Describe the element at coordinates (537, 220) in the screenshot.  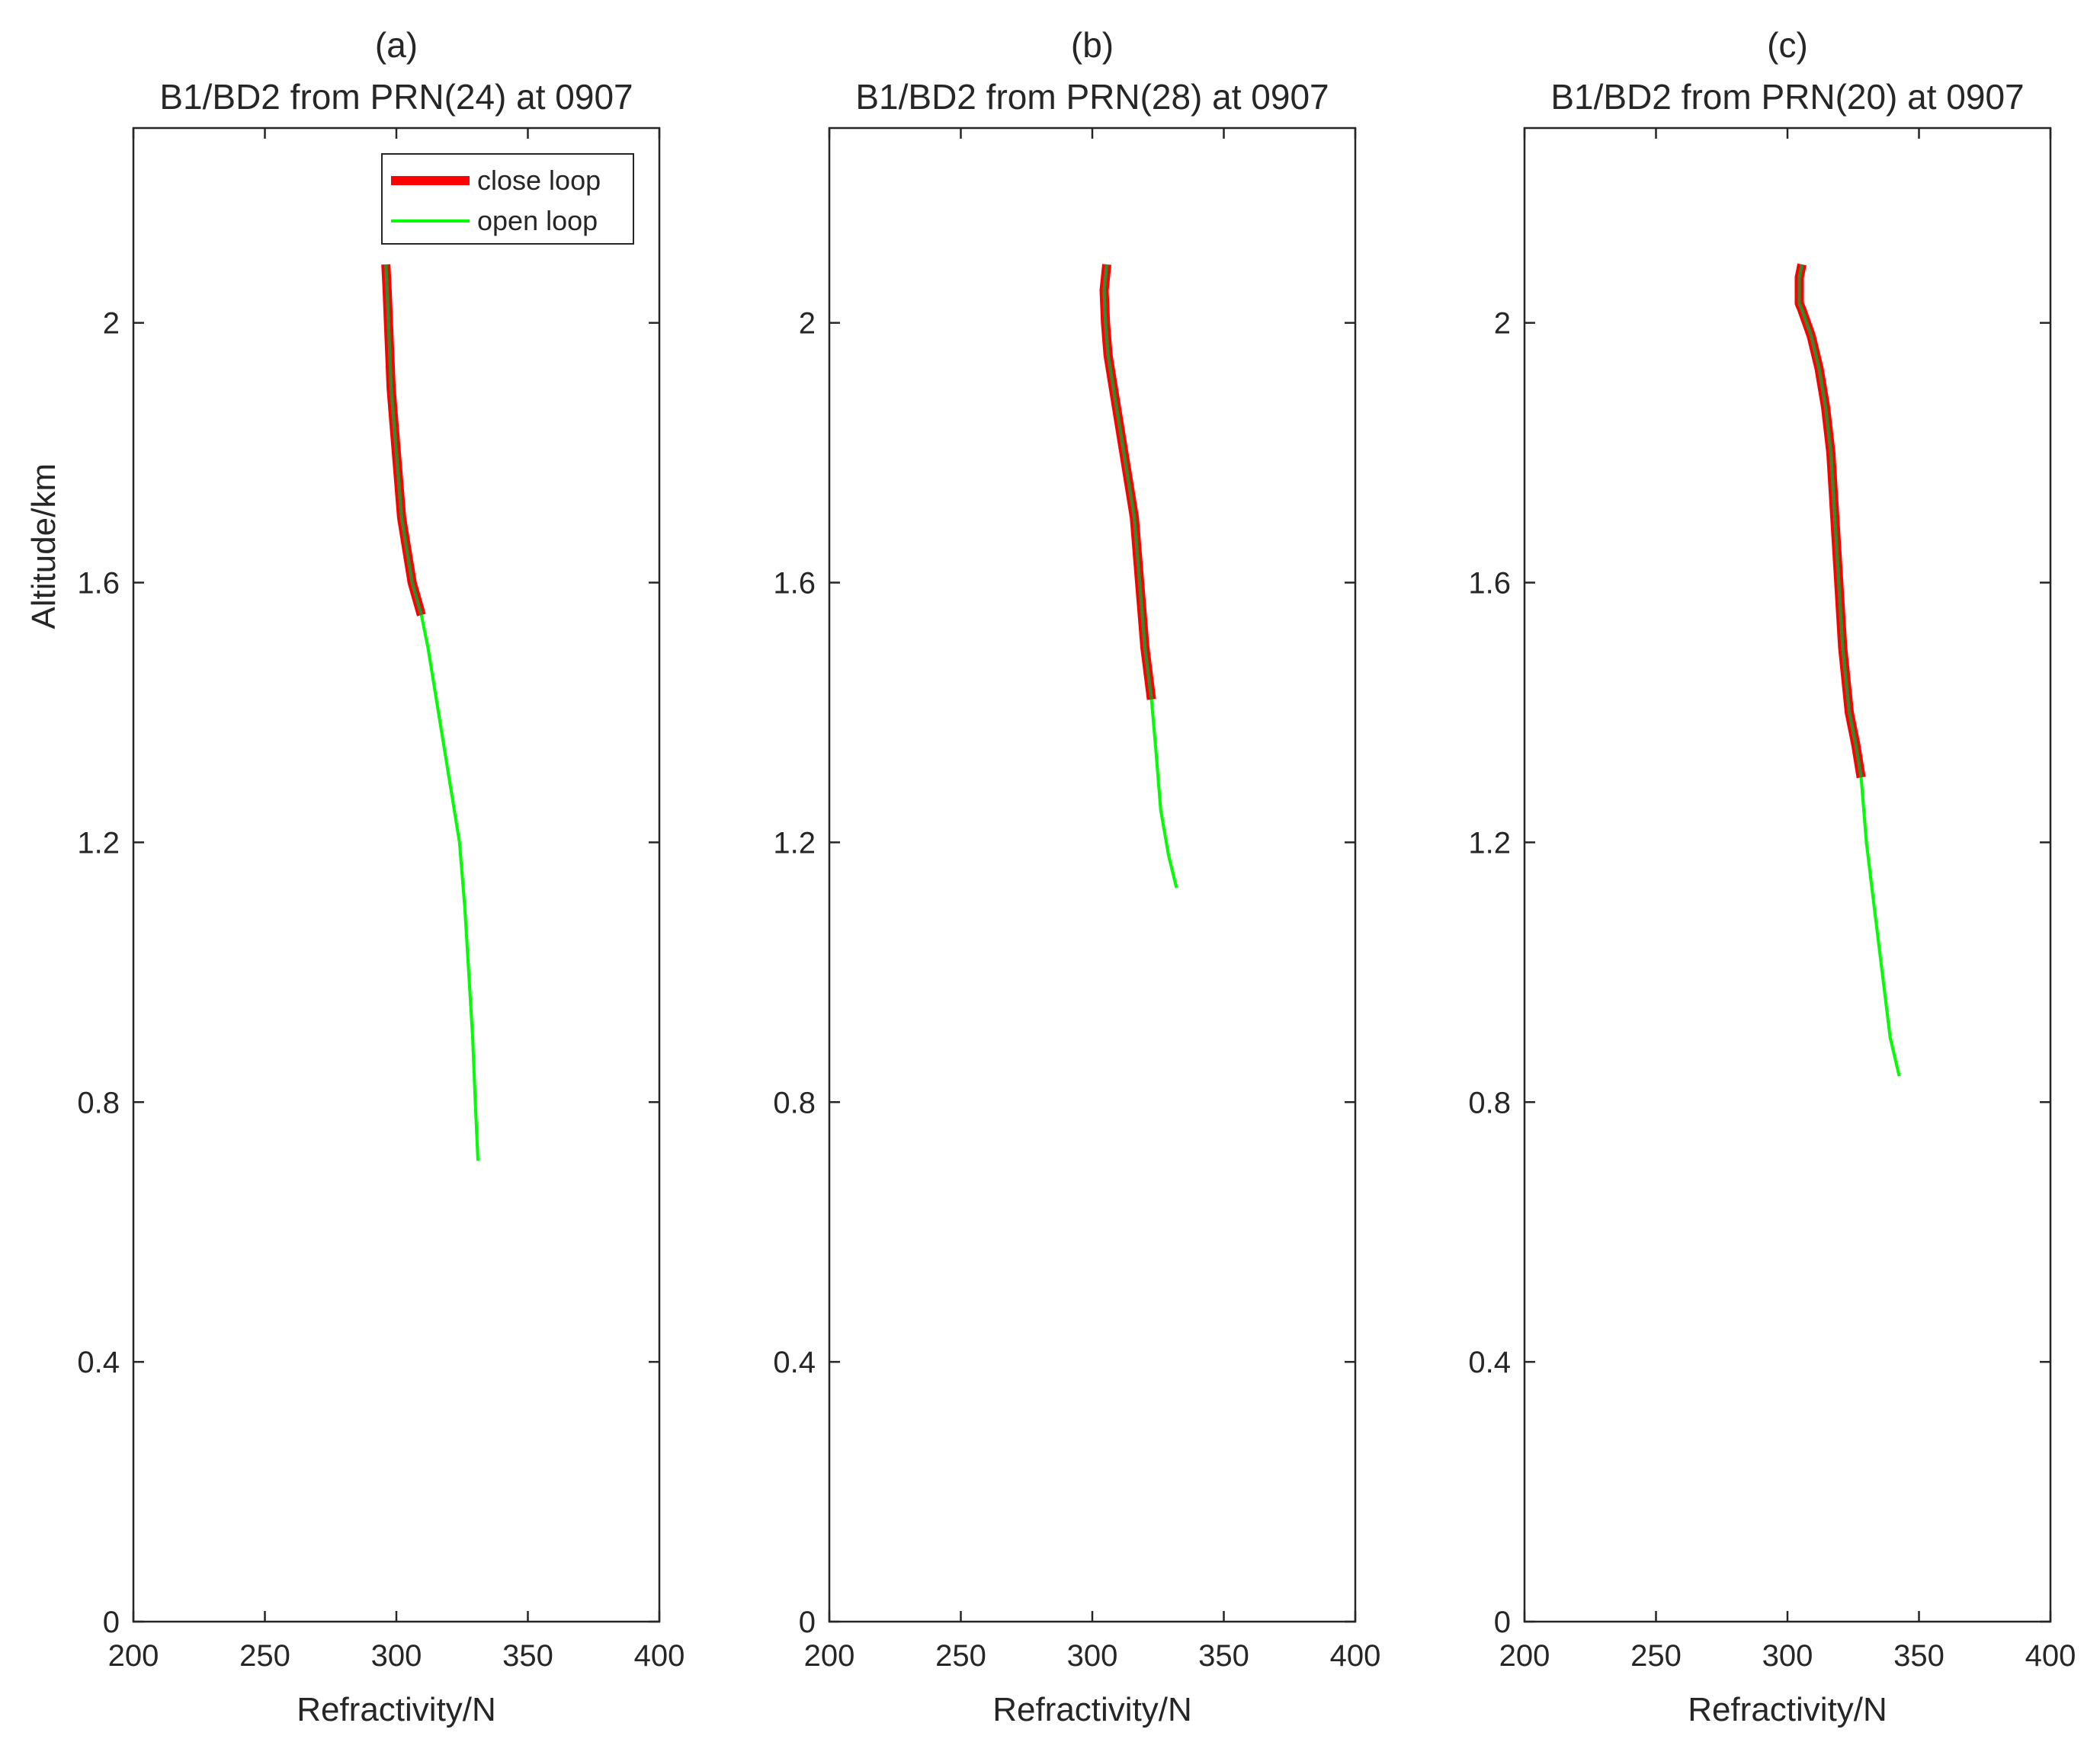
I see `legend-label-open-loop: open loop` at that location.